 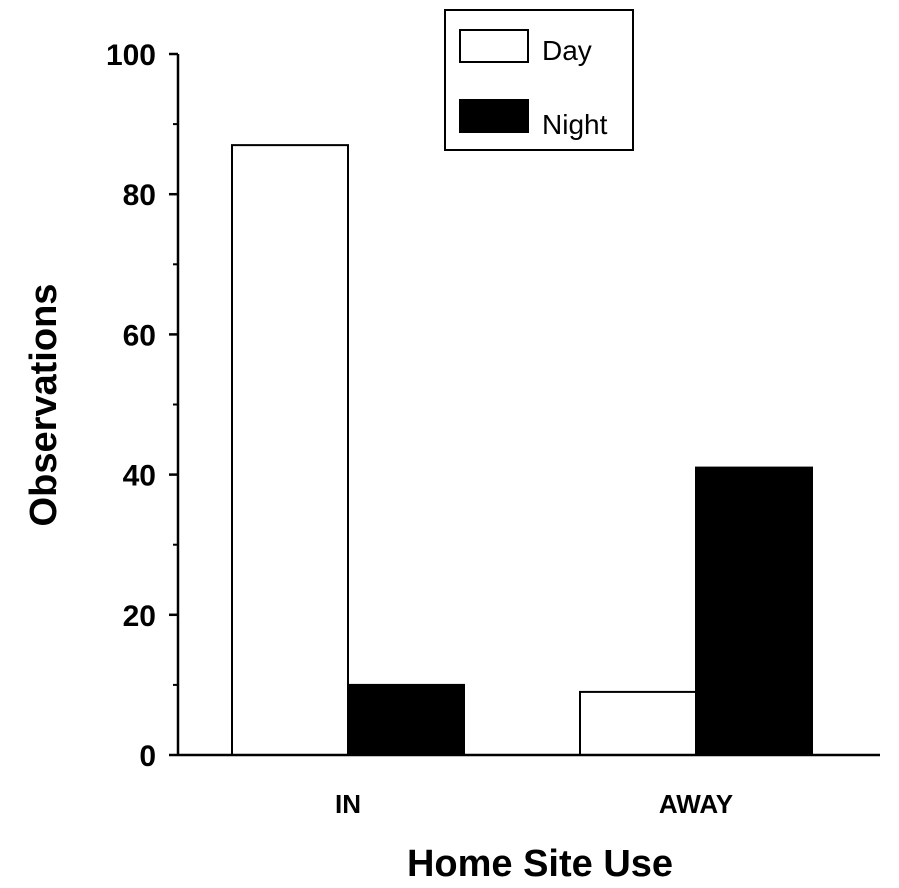 What do you see at coordinates (139, 476) in the screenshot?
I see `y-tick-label: 40` at bounding box center [139, 476].